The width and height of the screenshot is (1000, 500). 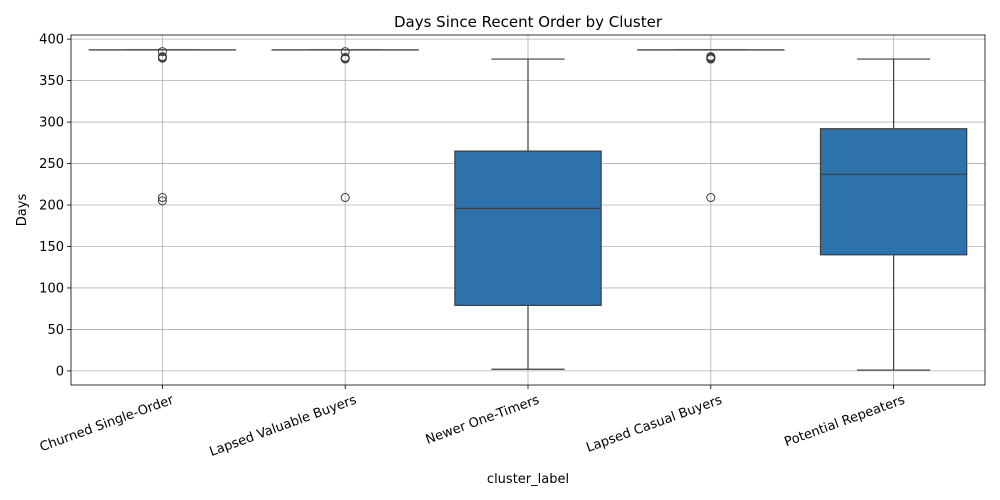 What do you see at coordinates (51, 40) in the screenshot?
I see `y-tick-label: 400` at bounding box center [51, 40].